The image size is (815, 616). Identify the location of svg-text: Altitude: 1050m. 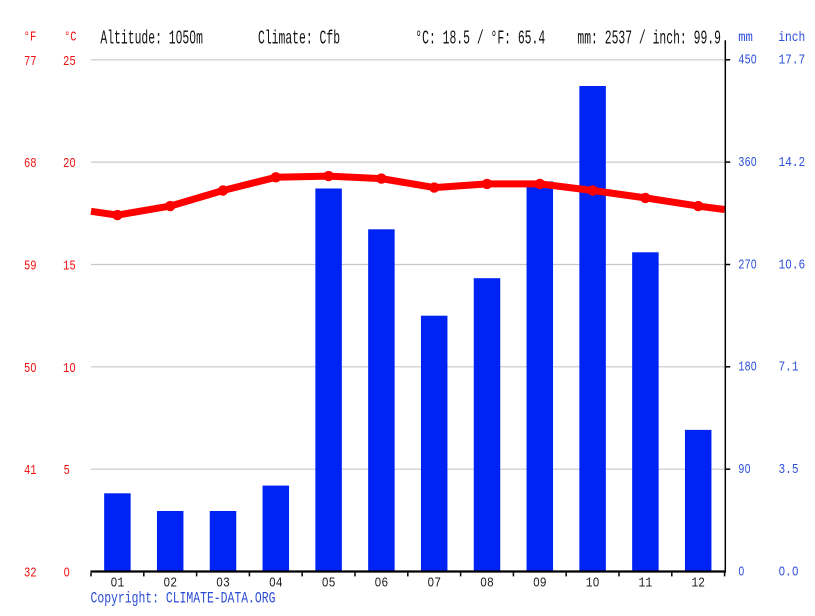
(151, 39).